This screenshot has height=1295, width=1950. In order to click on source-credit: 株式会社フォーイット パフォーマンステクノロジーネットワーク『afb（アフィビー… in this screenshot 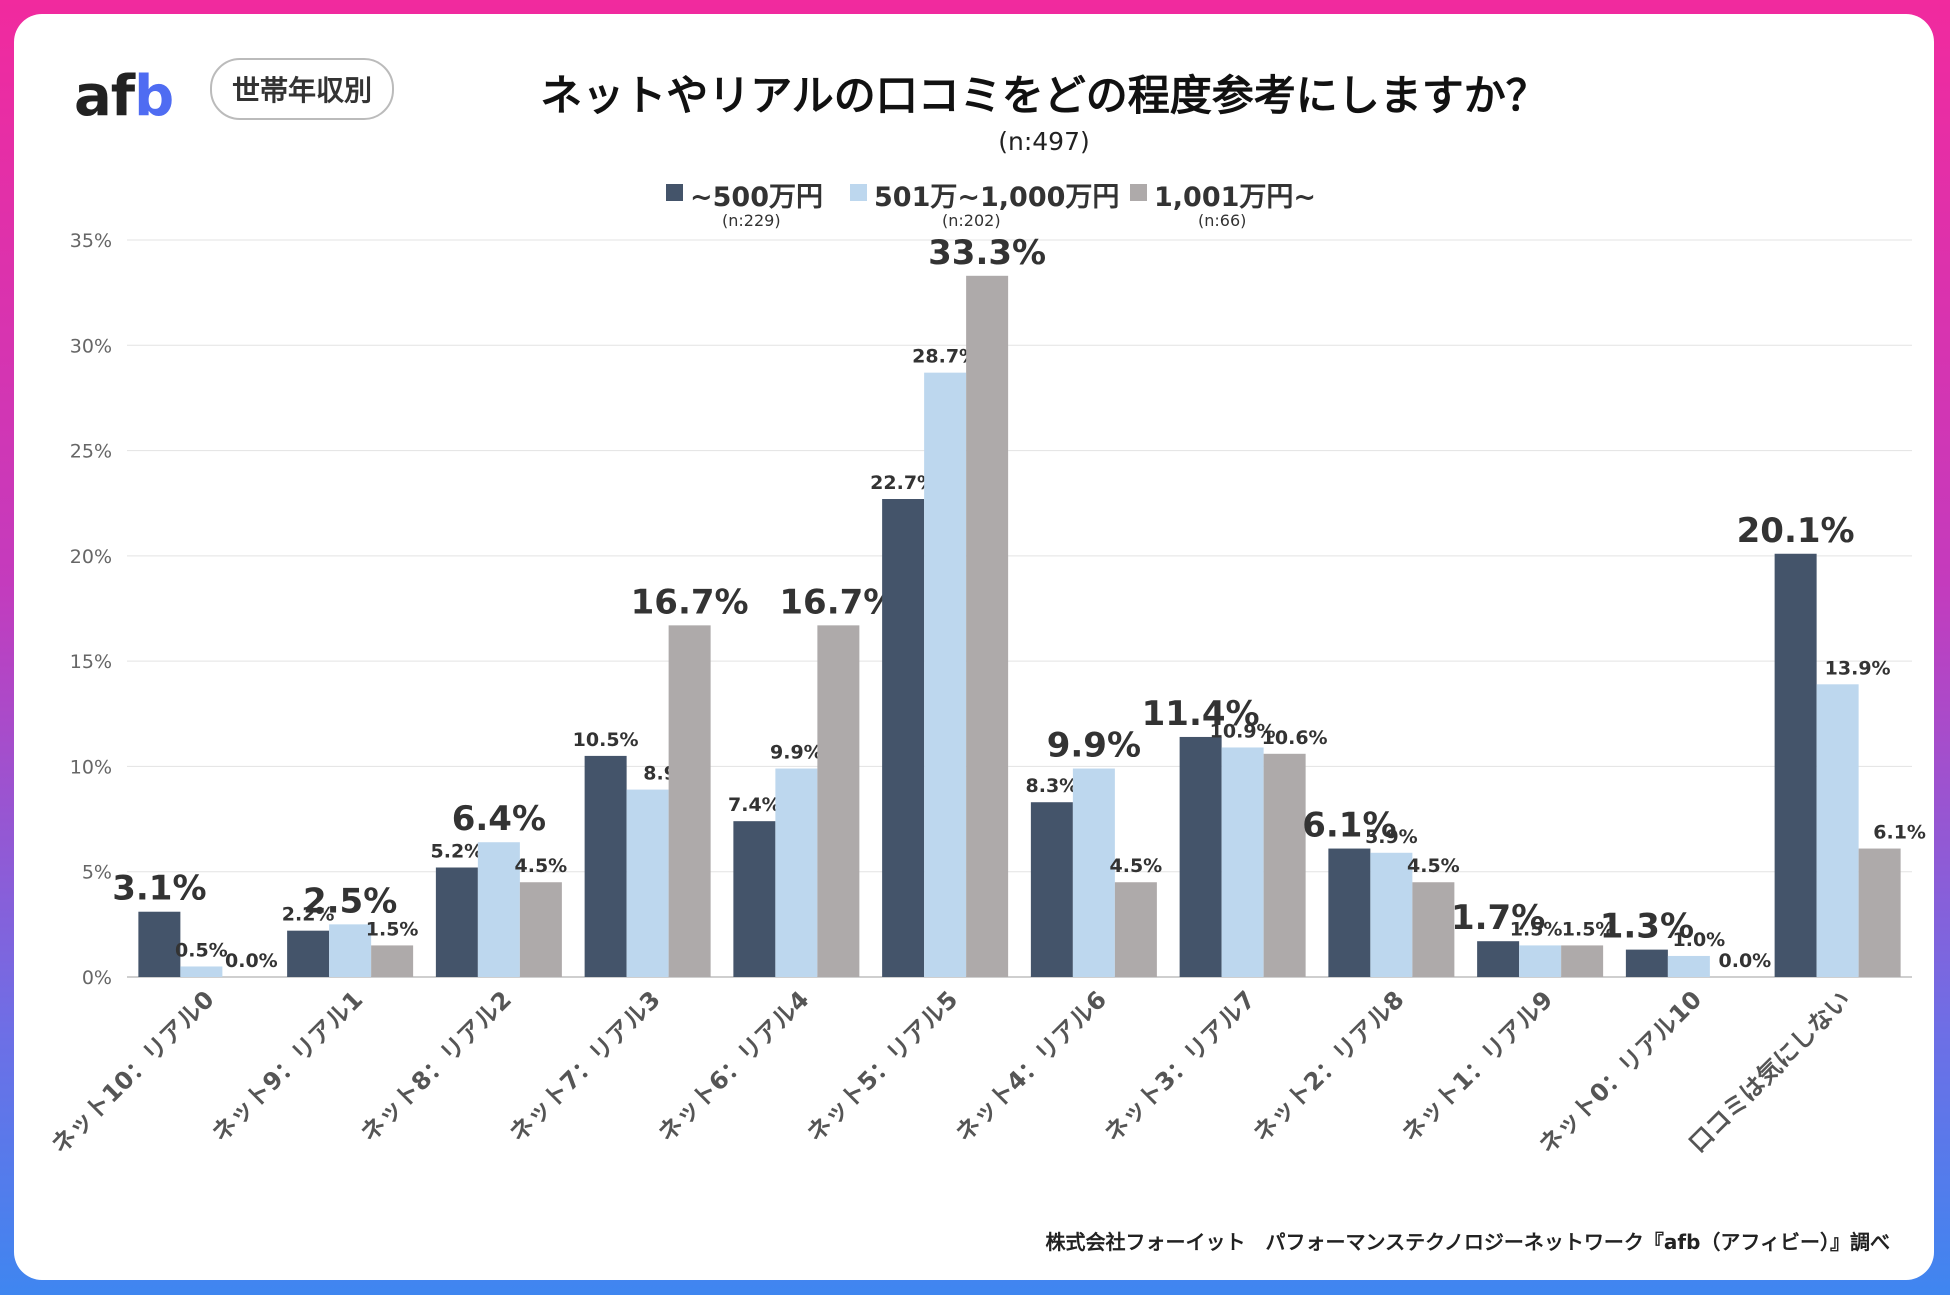, I will do `click(1467, 1242)`.